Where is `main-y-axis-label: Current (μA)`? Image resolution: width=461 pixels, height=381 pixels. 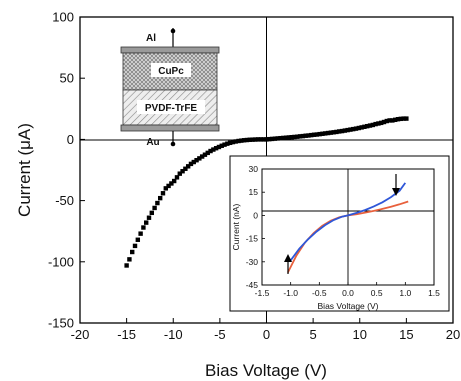
main-y-axis-label: Current (μA) is located at coordinates (24, 170).